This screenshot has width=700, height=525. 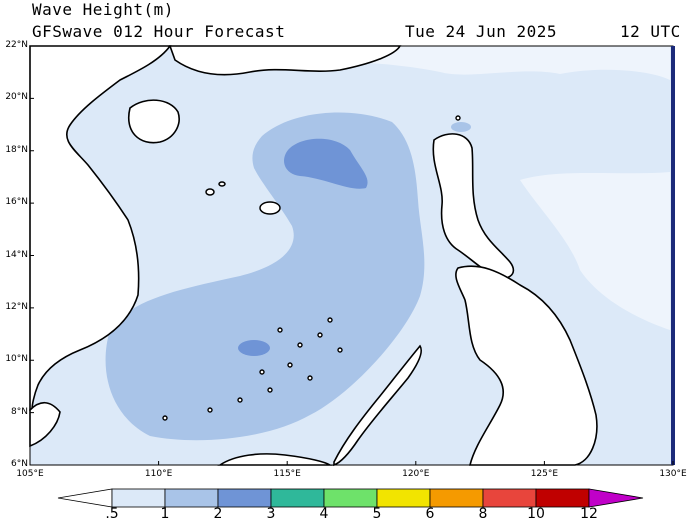 I want to click on lat-label: 20°N, so click(x=16, y=97).